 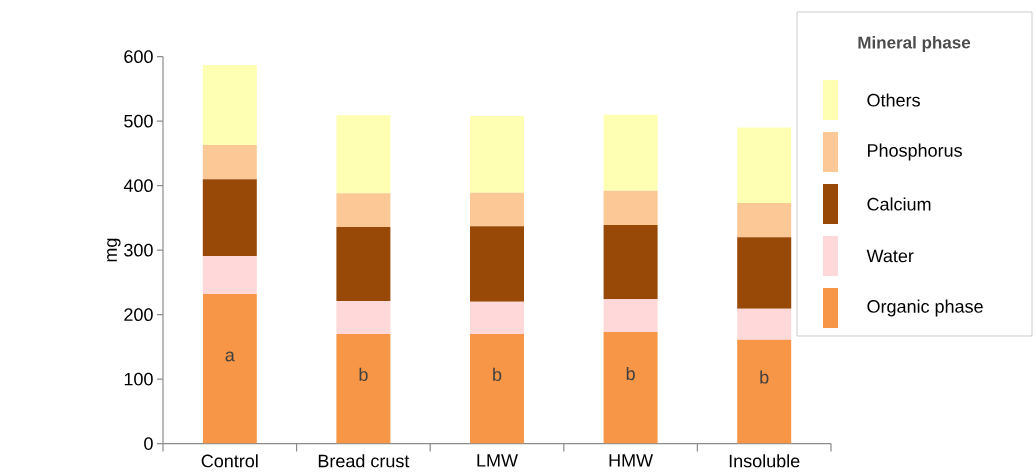 I want to click on y-axis-title: mg, so click(x=114, y=250).